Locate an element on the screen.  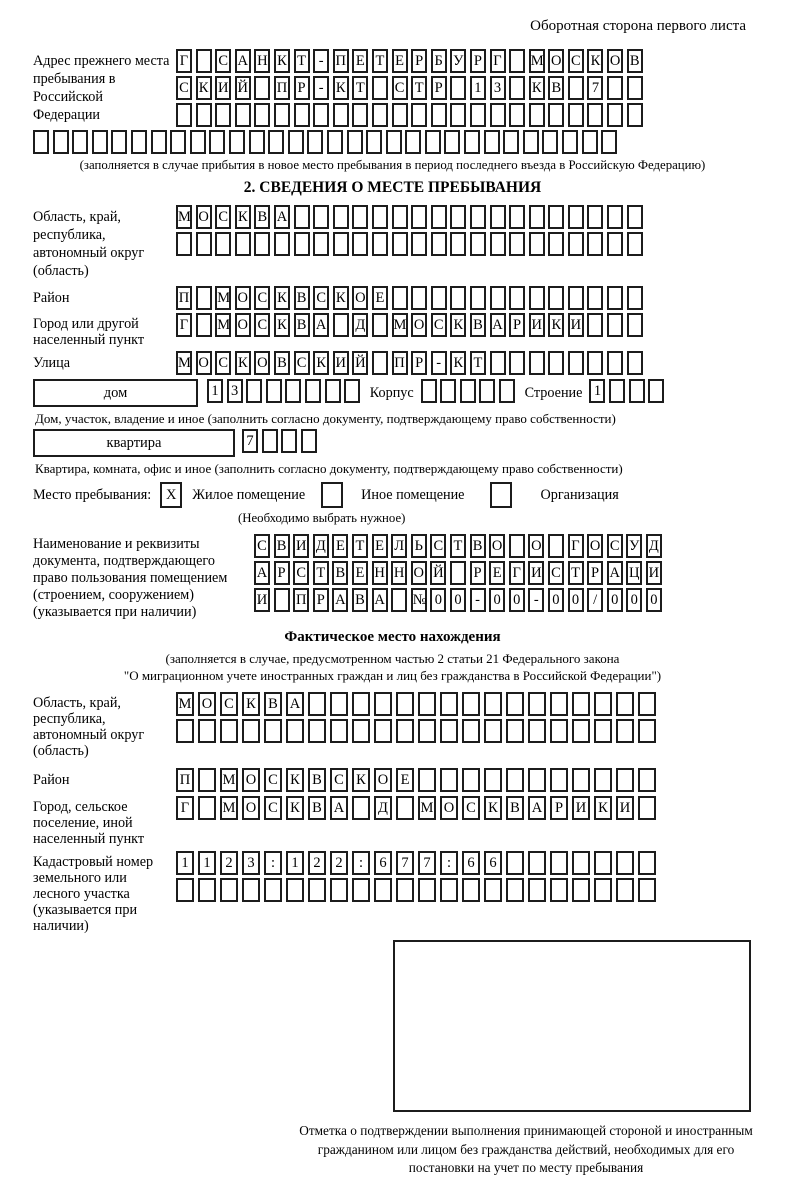
actual-district-label: Район is located at coordinates (51, 780).